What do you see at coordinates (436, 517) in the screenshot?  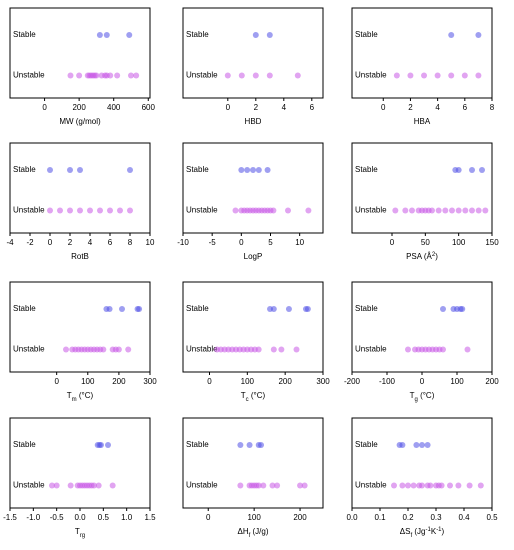 I see `x-tick-label: 0.3` at bounding box center [436, 517].